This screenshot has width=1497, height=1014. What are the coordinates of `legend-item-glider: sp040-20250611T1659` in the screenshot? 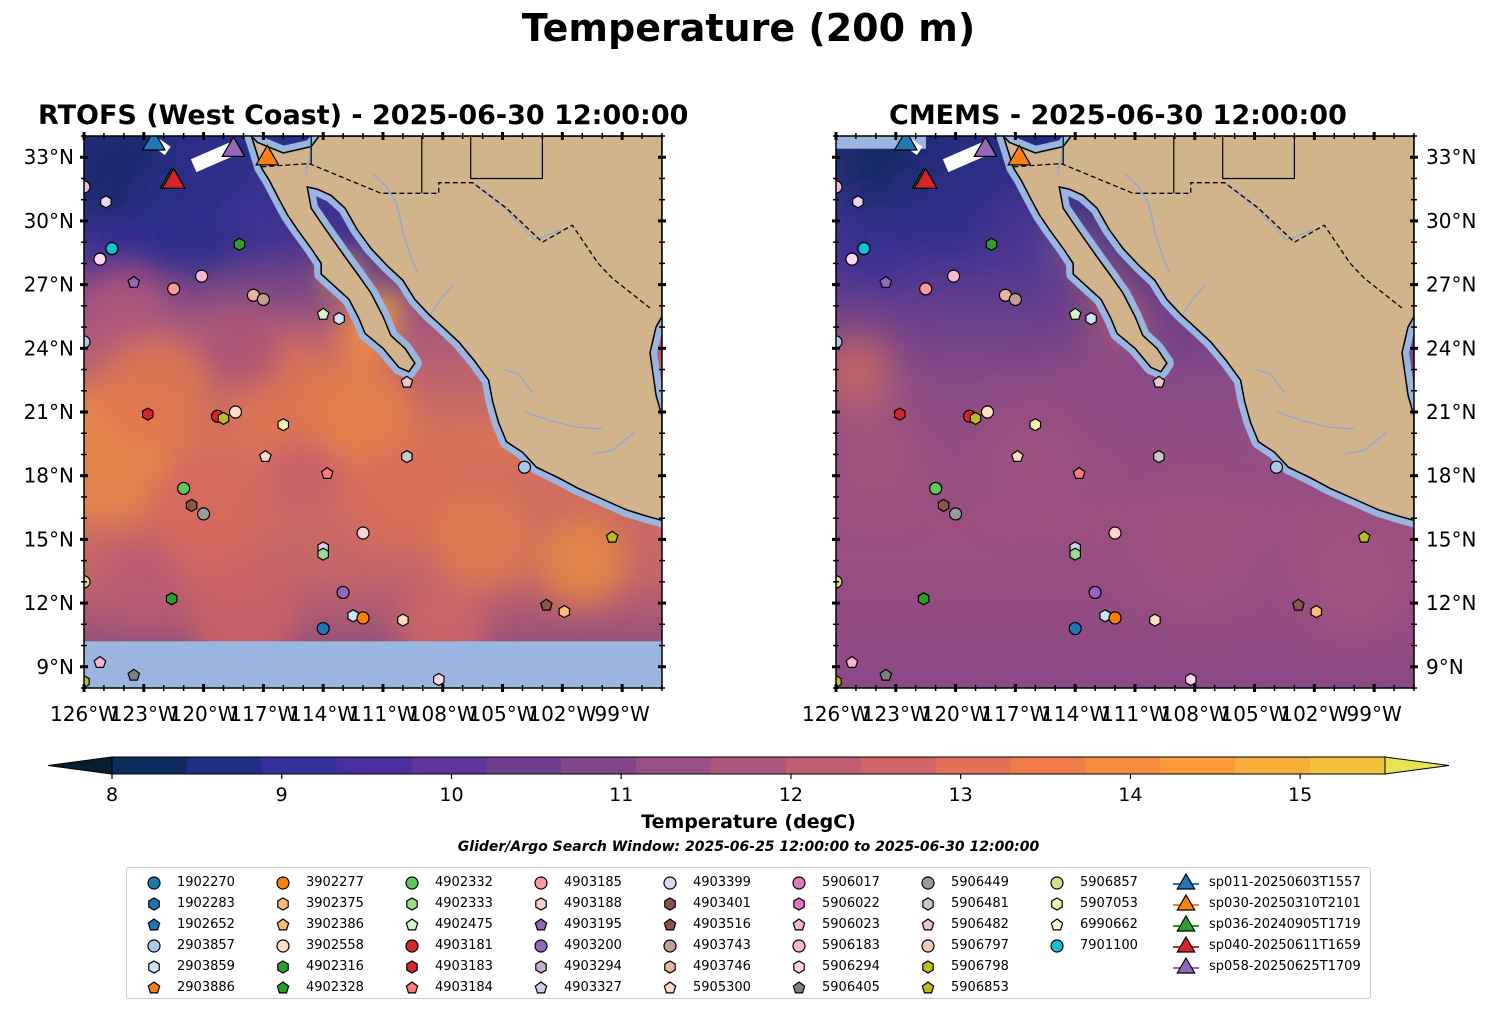 It's located at (1271, 945).